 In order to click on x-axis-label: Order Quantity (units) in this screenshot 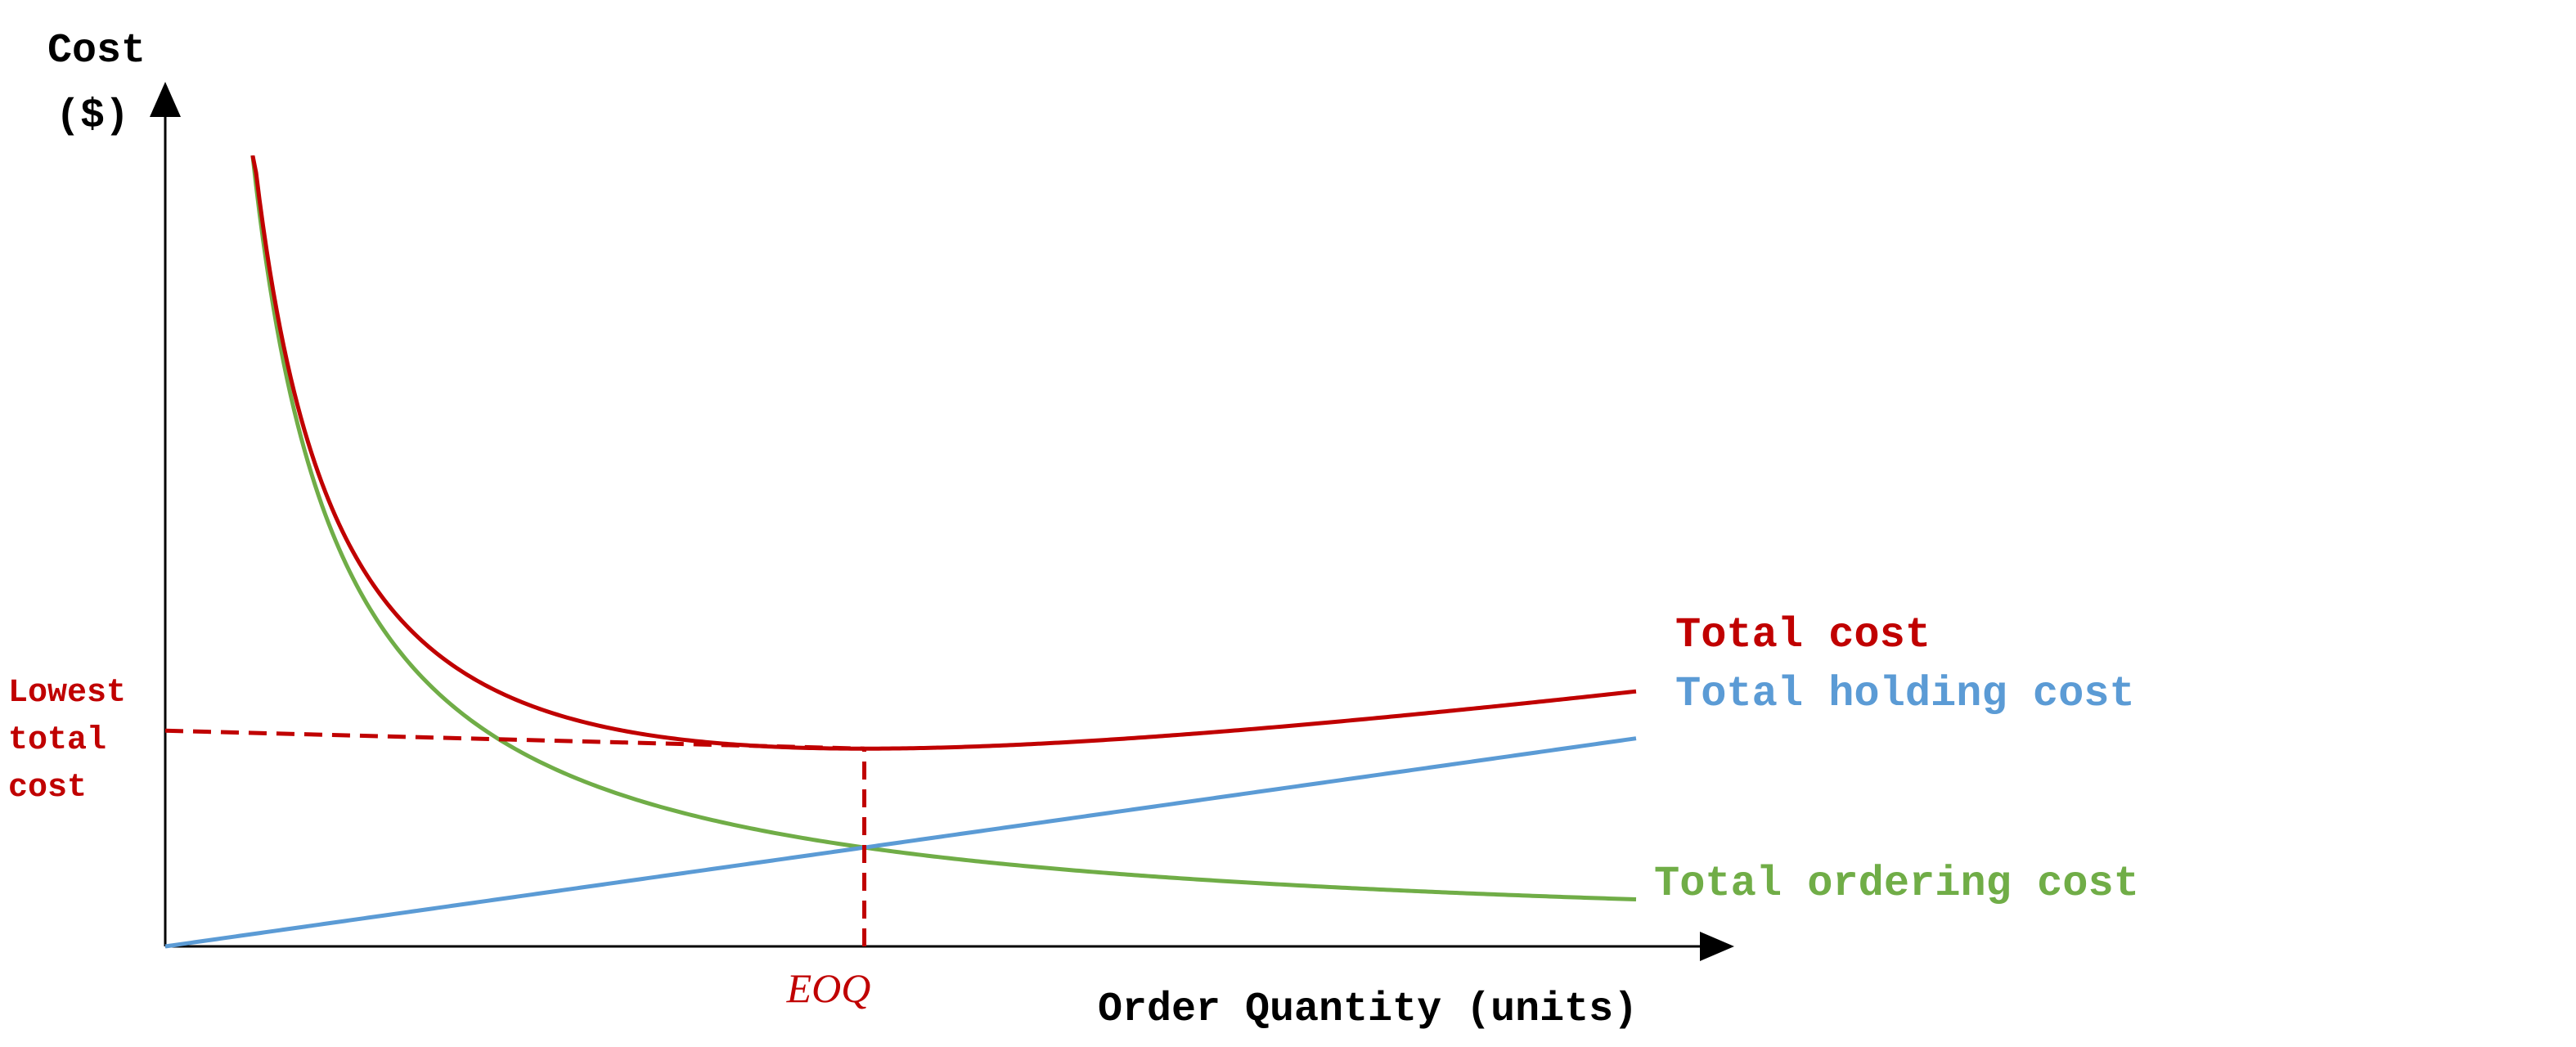, I will do `click(1368, 1010)`.